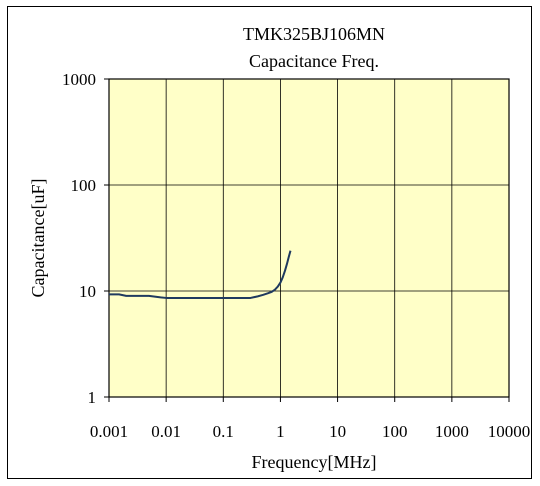 The height and width of the screenshot is (486, 540). What do you see at coordinates (79, 79) in the screenshot?
I see `y-tick-label: 1000` at bounding box center [79, 79].